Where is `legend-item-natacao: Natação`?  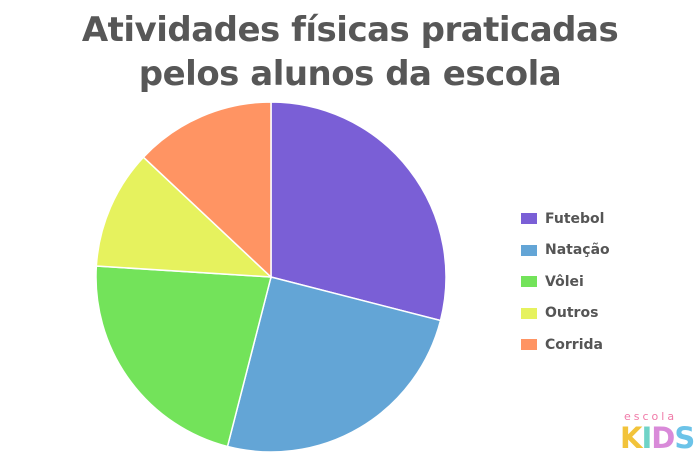
legend-item-natacao: Natação is located at coordinates (565, 251).